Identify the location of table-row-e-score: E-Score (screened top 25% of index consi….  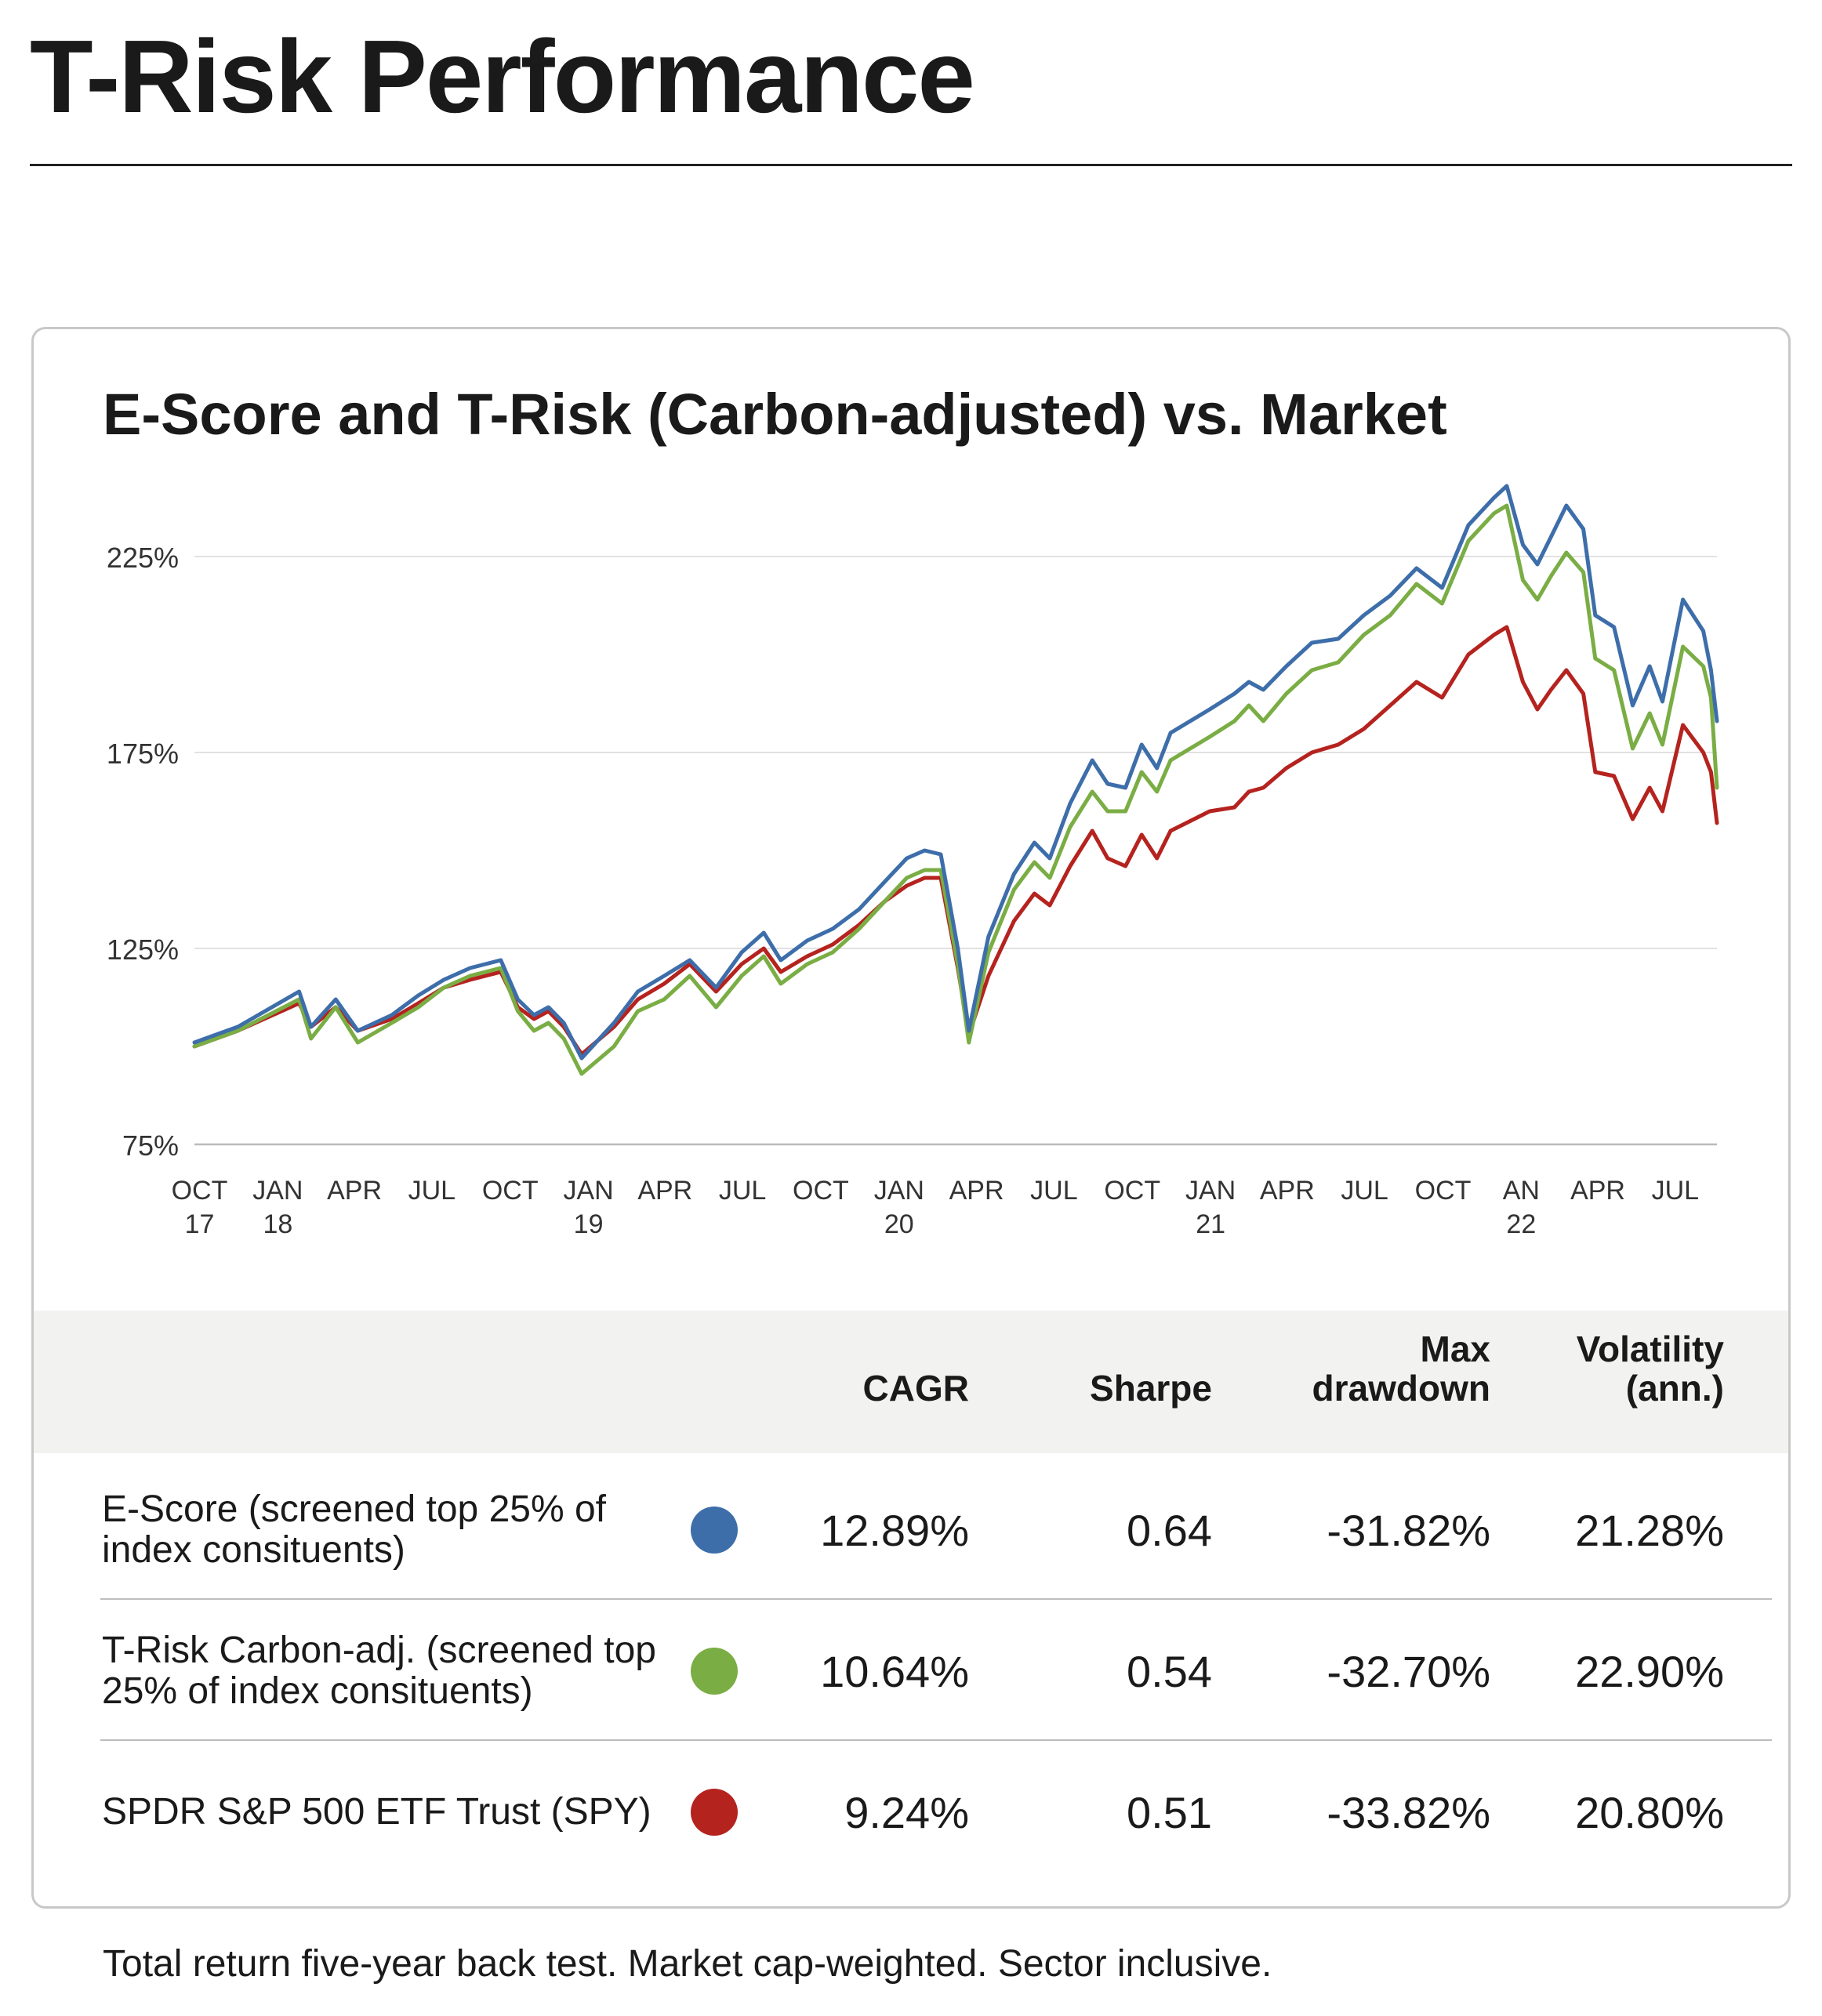
(911, 1530).